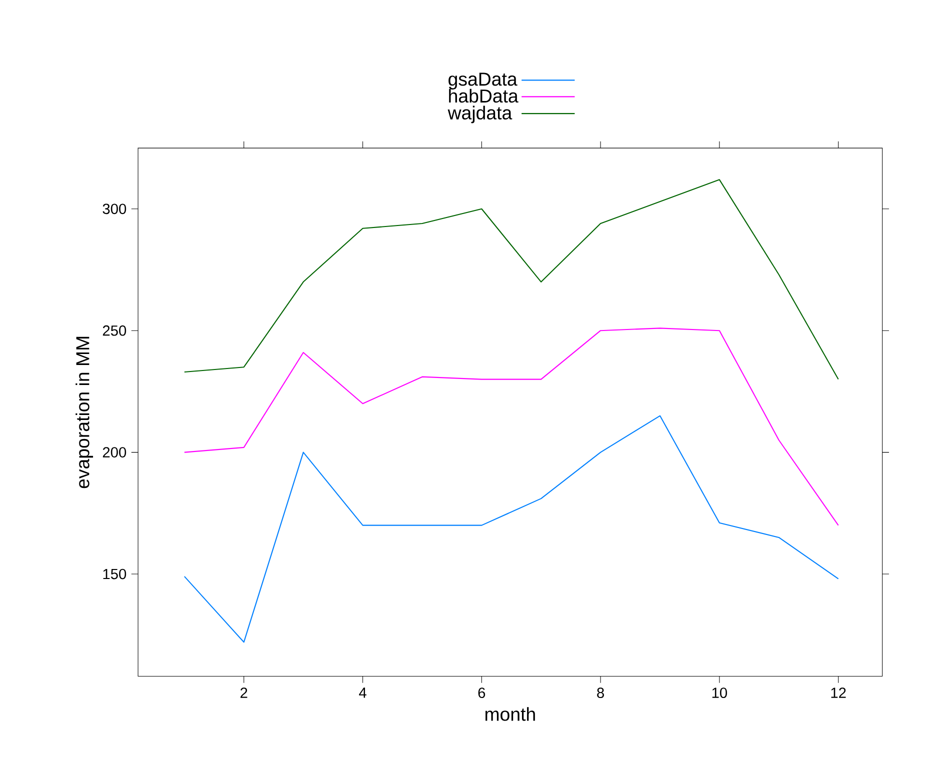 Image resolution: width=947 pixels, height=774 pixels. I want to click on x-axis-title: month, so click(510, 714).